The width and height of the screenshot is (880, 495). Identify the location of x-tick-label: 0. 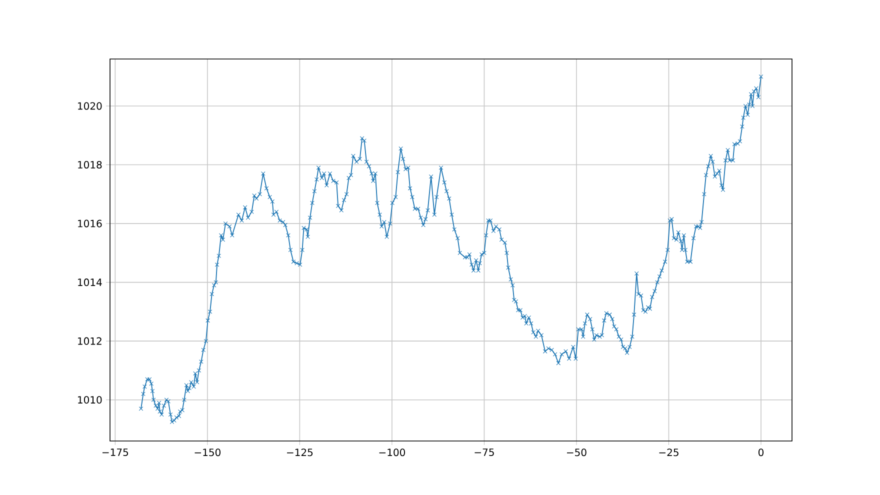
(761, 452).